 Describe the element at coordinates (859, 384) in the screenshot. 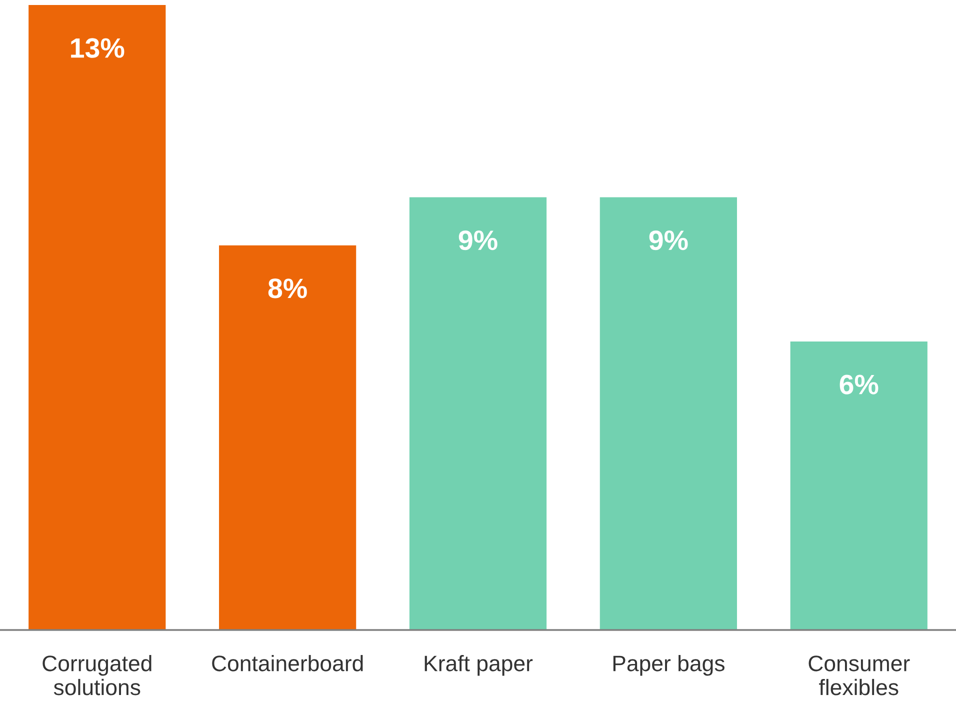

I see `data-label: 6%` at that location.